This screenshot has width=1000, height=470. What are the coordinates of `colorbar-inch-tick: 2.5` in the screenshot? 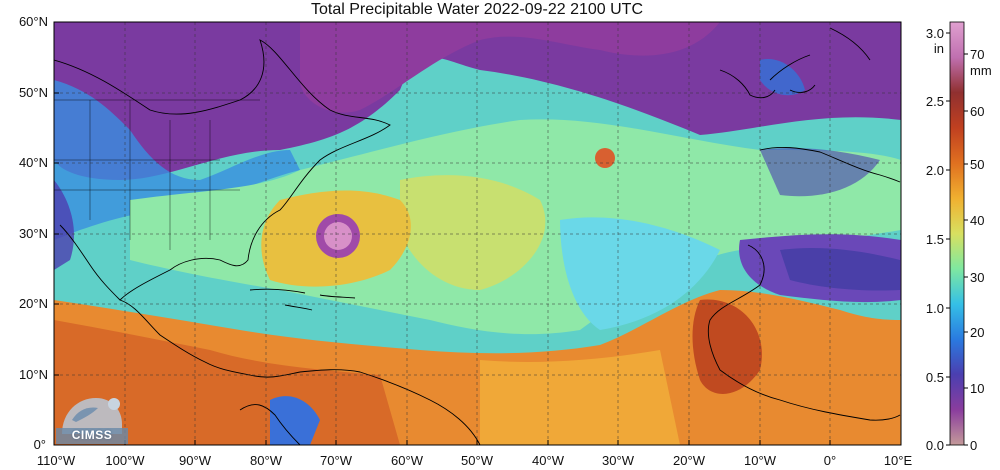 It's located at (935, 101).